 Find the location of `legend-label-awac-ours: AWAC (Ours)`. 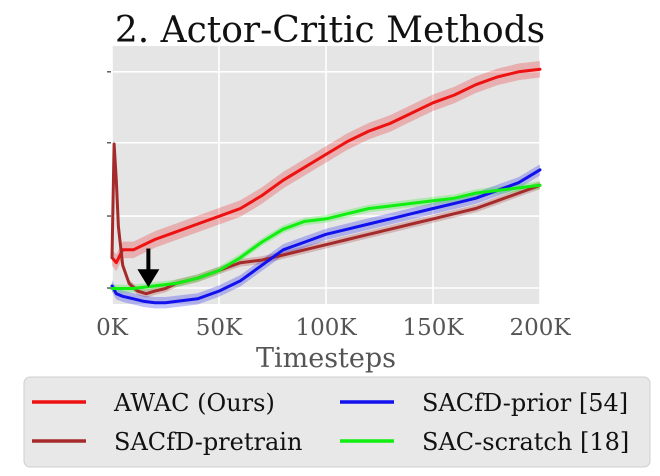

legend-label-awac-ours: AWAC (Ours) is located at coordinates (194, 403).